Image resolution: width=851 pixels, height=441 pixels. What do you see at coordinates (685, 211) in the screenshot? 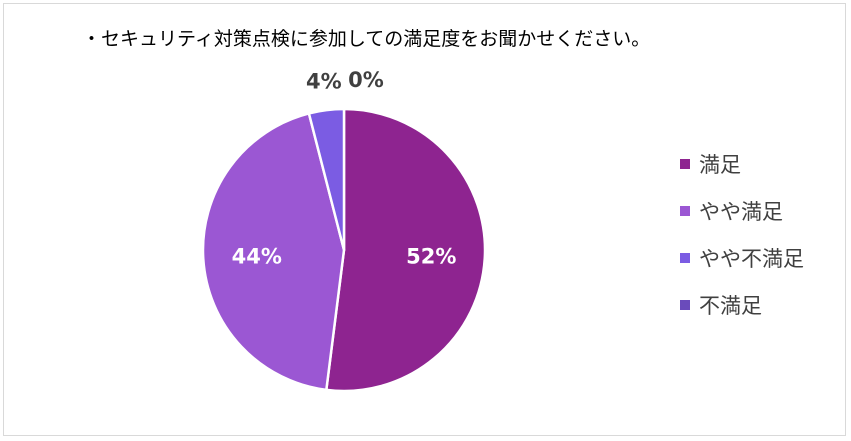
I see `legend-swatch-somewhat-satisfied` at bounding box center [685, 211].